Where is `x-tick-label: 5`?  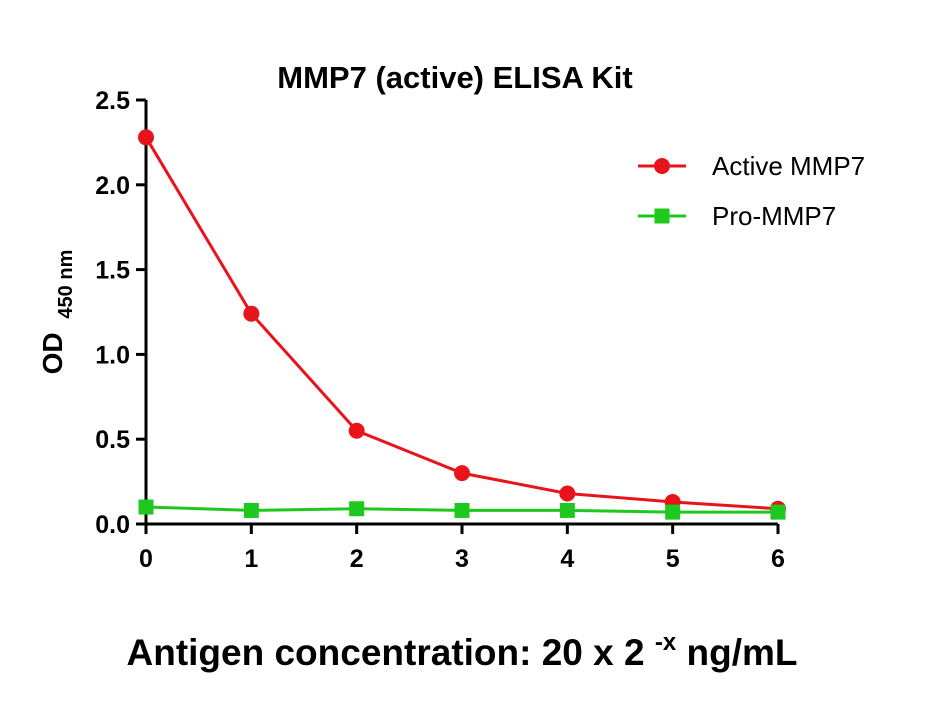
x-tick-label: 5 is located at coordinates (673, 559).